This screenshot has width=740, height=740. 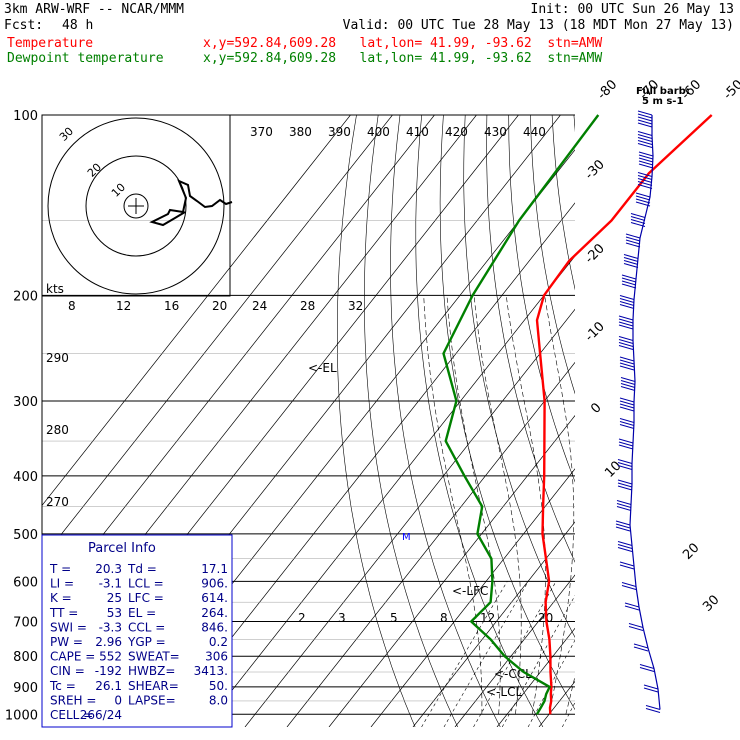 What do you see at coordinates (171, 306) in the screenshot?
I see `mixing-ratio-upper-label: 16` at bounding box center [171, 306].